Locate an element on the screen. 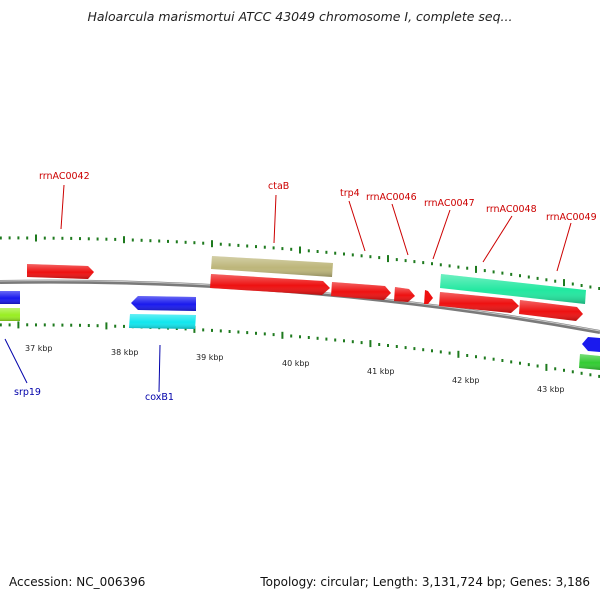 The height and width of the screenshot is (600, 600). tick-row-bottom is located at coordinates (300, 349).